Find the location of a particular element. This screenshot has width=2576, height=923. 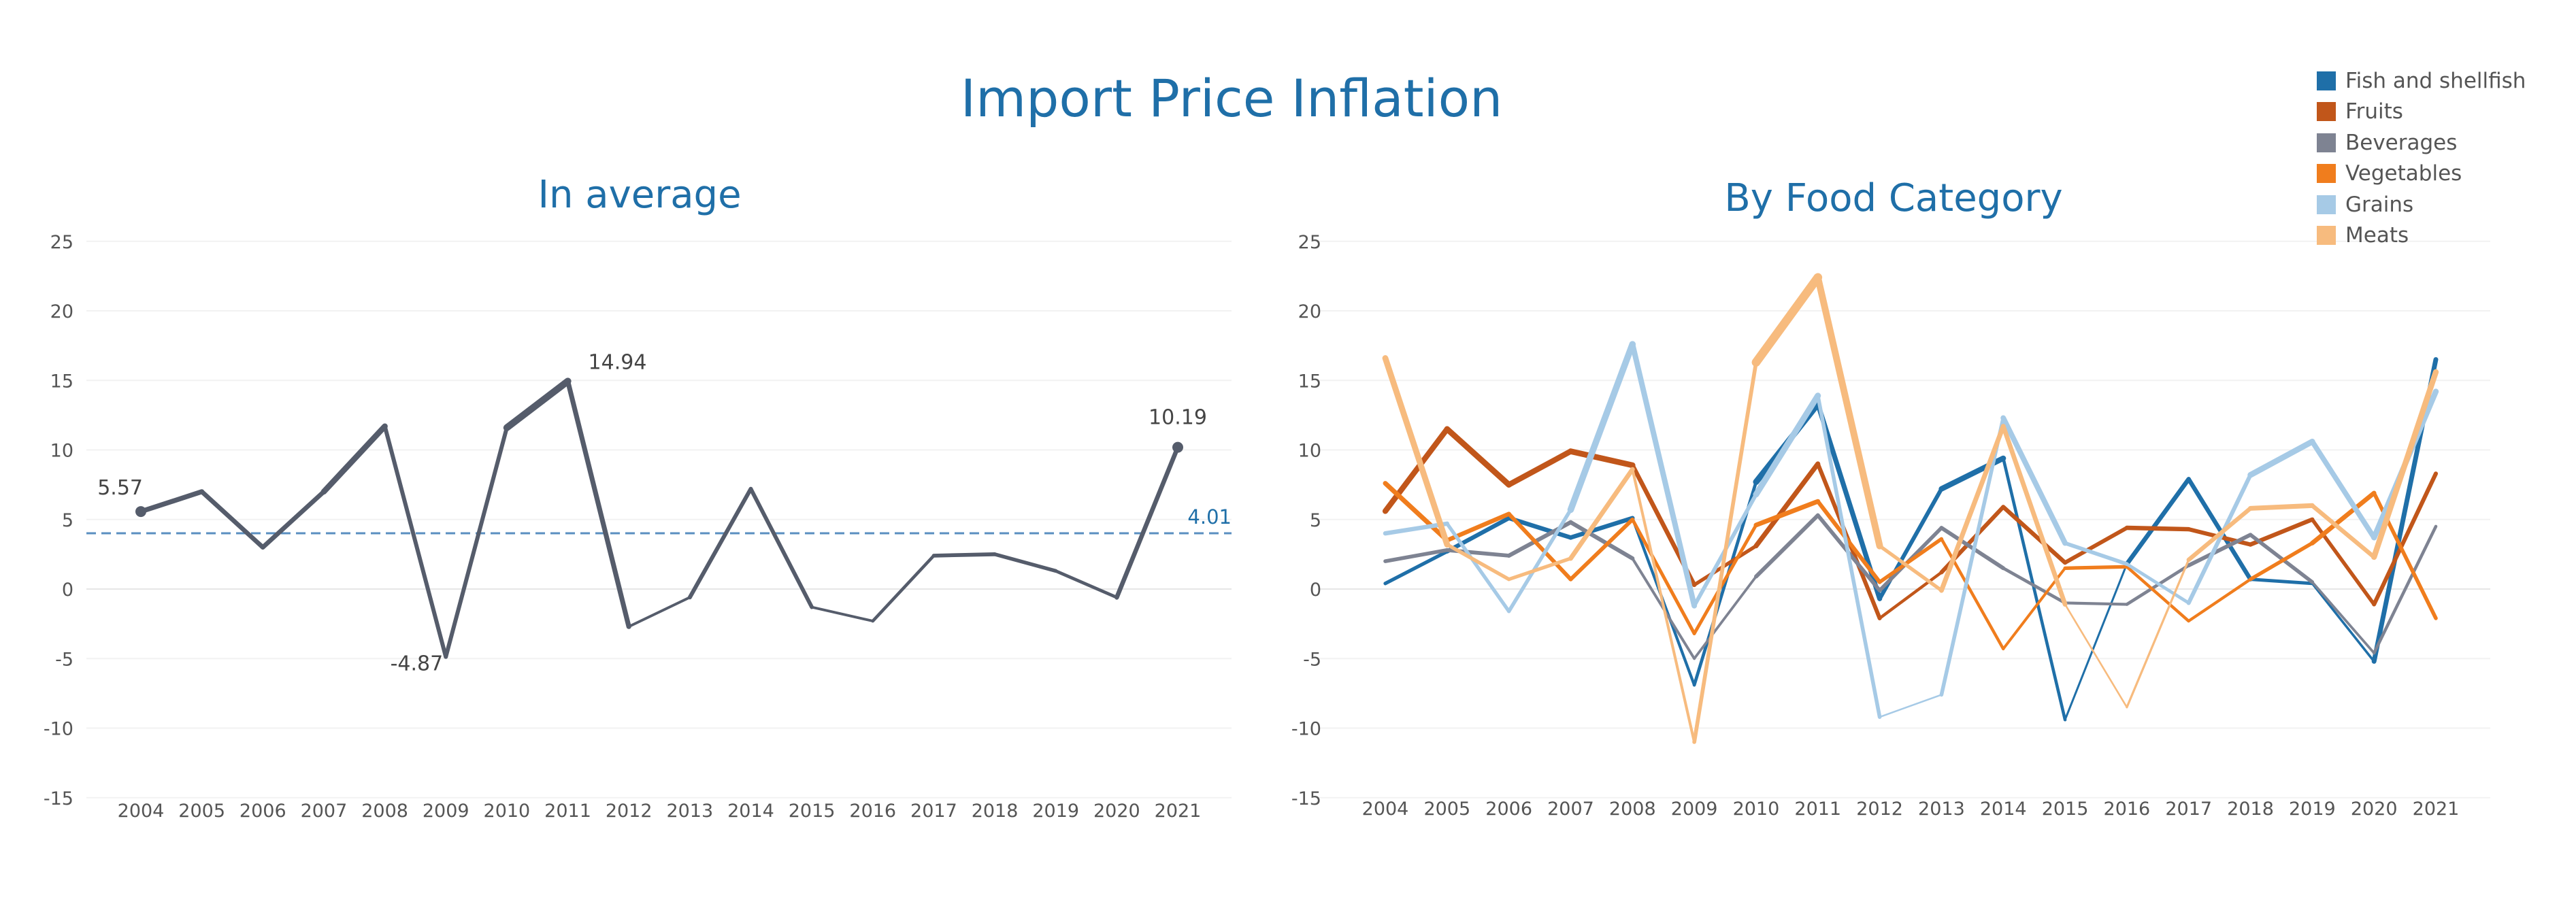

y-tick-label: 25 is located at coordinates (1310, 242).